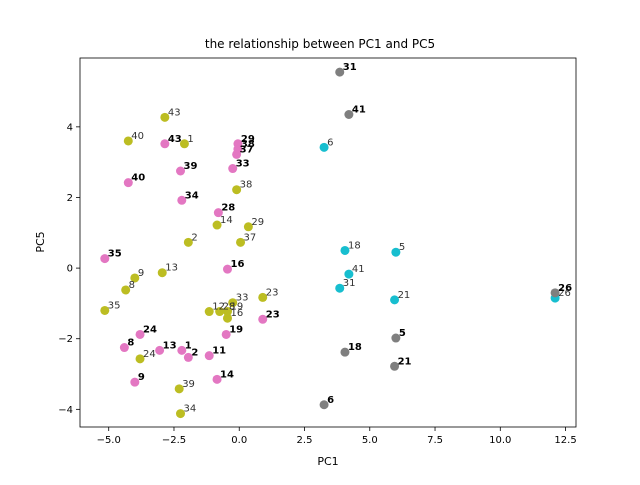 Image resolution: width=640 pixels, height=485 pixels. I want to click on point-label: 14, so click(226, 220).